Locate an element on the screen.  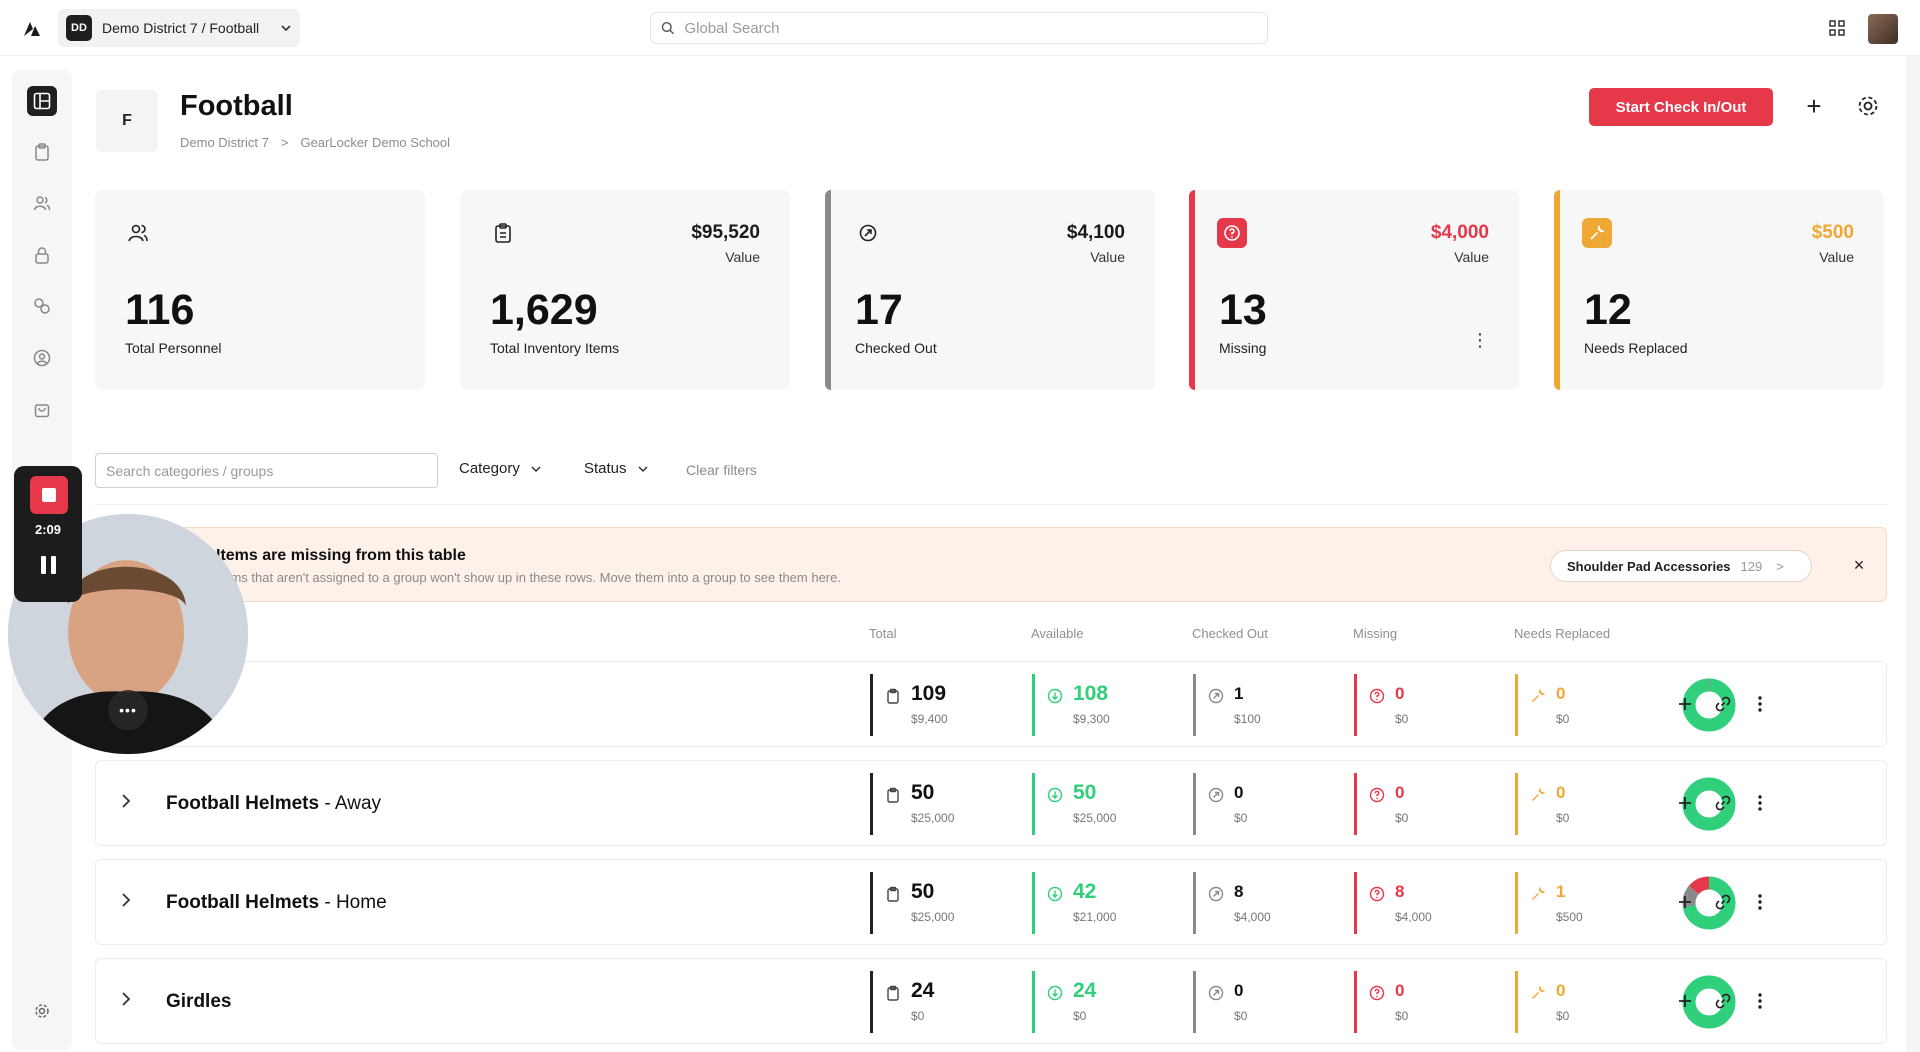
webcam-more-icon: ••• is located at coordinates (128, 710).